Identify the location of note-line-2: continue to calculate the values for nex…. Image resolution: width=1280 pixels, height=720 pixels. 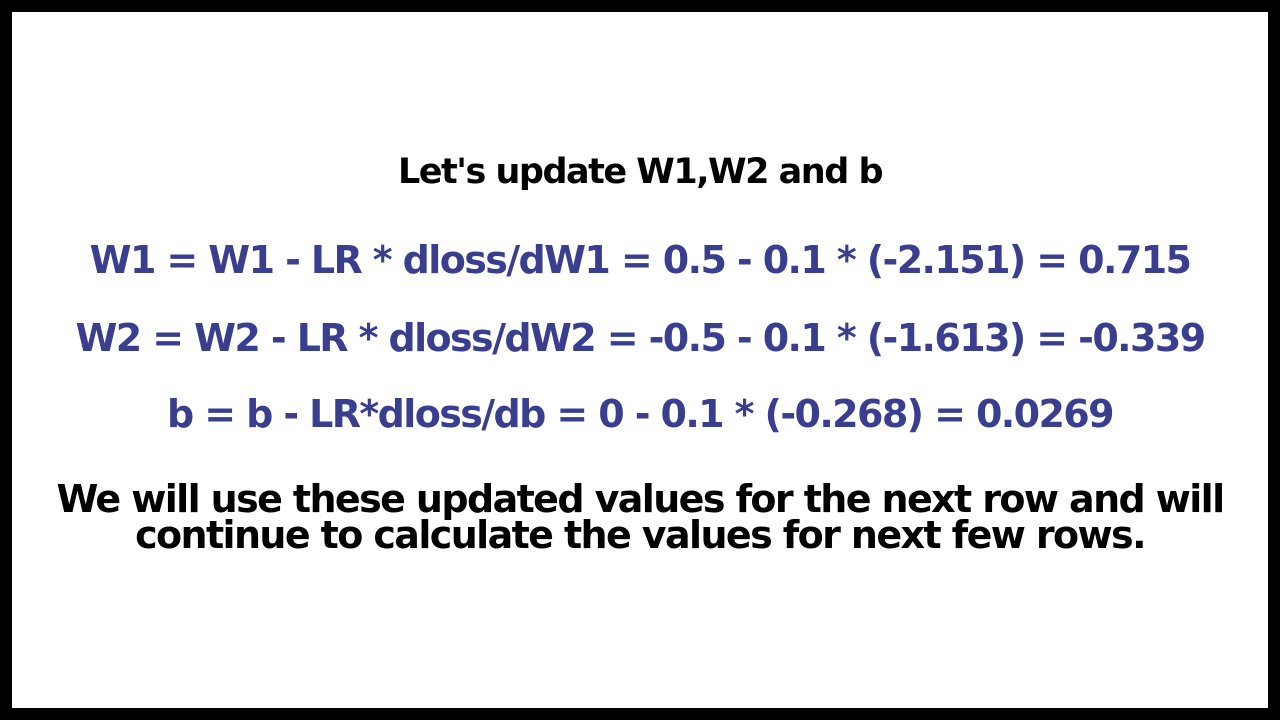
(640, 535).